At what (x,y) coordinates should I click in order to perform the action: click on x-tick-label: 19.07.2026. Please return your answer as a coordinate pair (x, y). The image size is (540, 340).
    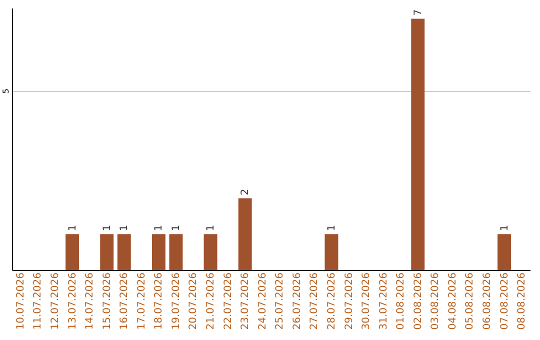
    Looking at the image, I should click on (176, 301).